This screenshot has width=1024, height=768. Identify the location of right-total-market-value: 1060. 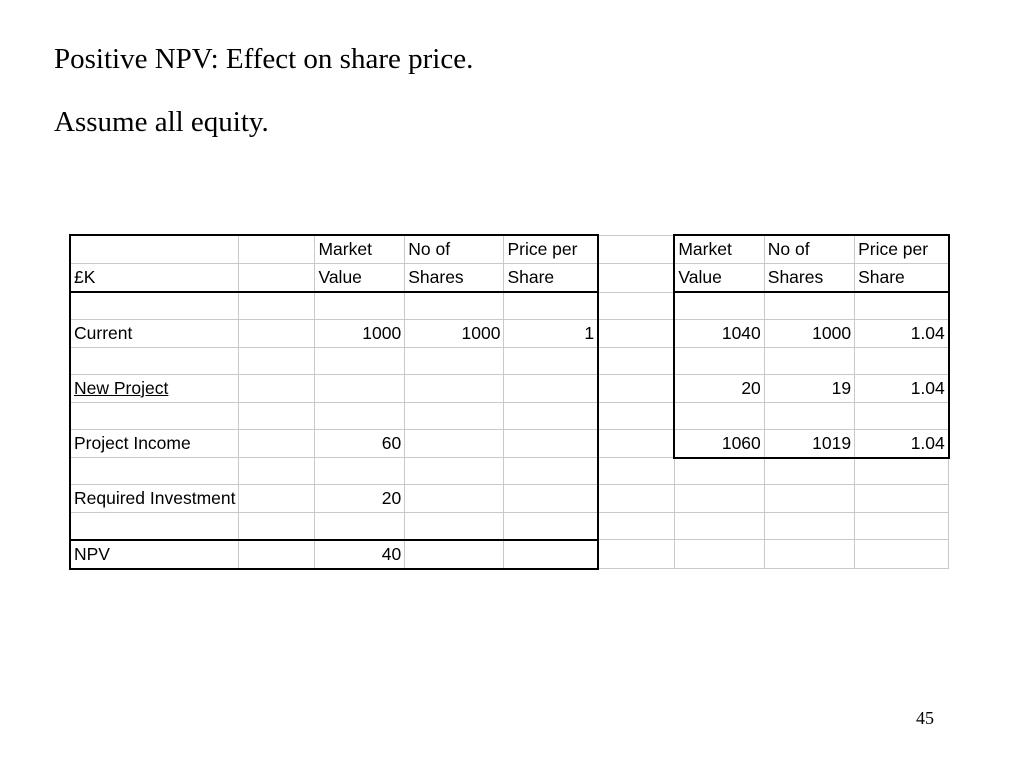
(719, 443).